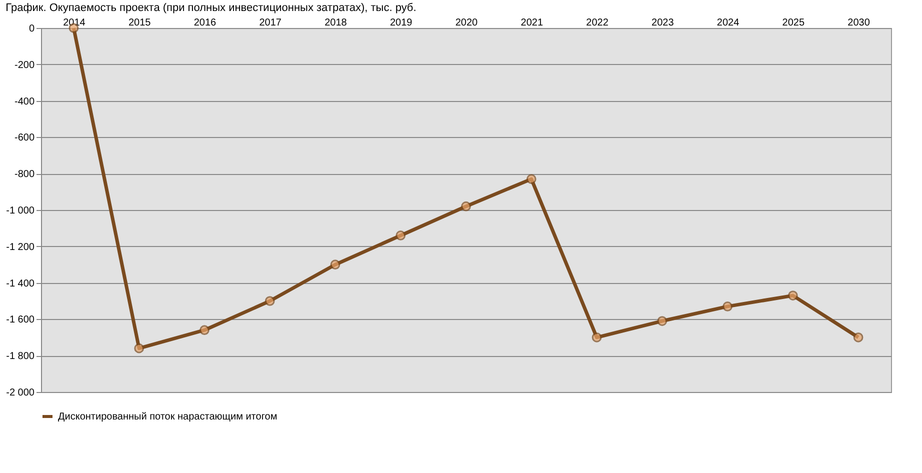 This screenshot has height=473, width=922. Describe the element at coordinates (24, 65) in the screenshot. I see `y-tick-label: -200` at that location.